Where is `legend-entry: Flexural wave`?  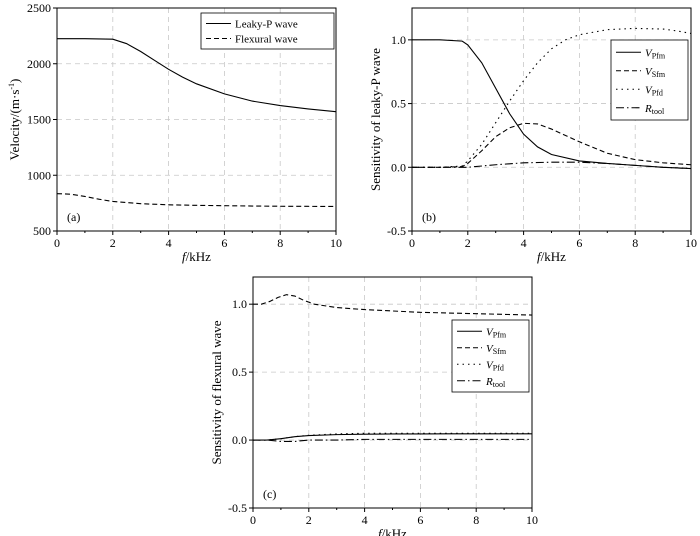 legend-entry: Flexural wave is located at coordinates (266, 40).